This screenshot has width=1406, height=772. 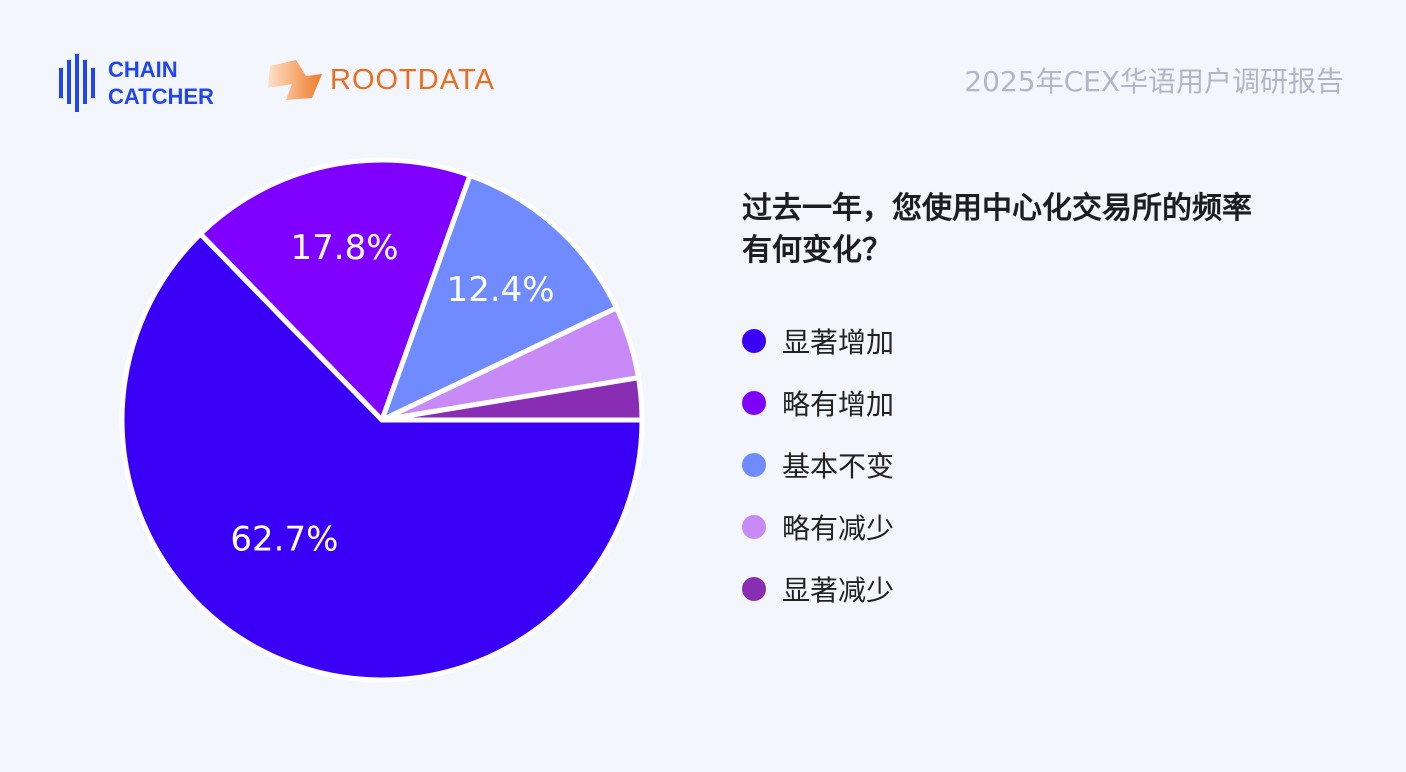 I want to click on rootdata-mark-icon, so click(x=295, y=80).